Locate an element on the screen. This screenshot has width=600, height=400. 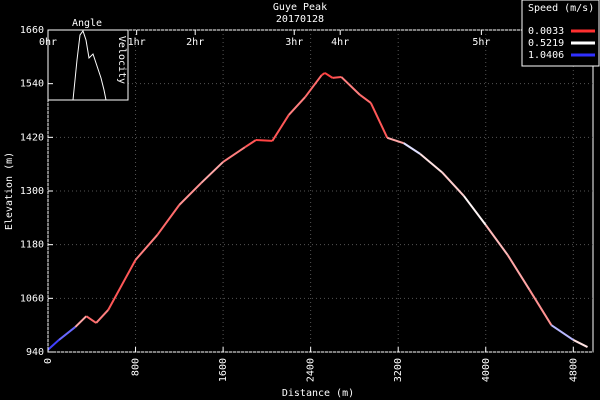
y-tick-label: 1300 is located at coordinates (32, 191).